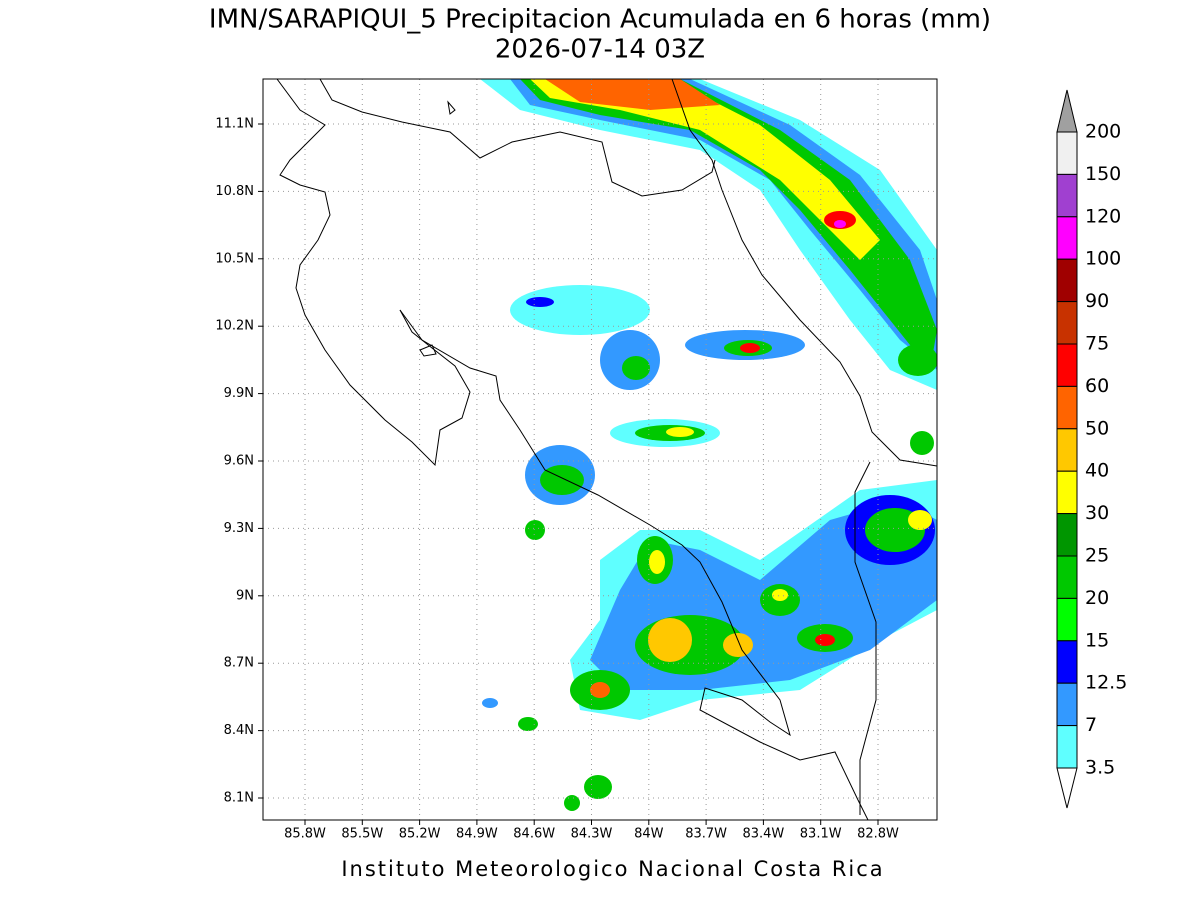  I want to click on lon-label: 83.7W, so click(706, 834).